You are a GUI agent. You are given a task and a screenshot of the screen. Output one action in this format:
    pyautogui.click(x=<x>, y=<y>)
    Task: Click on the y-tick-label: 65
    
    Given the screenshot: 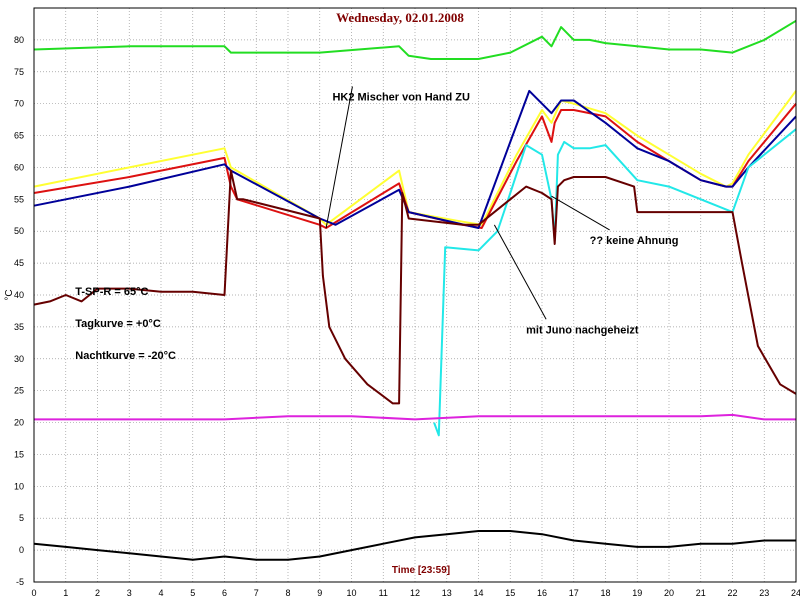 What is the action you would take?
    pyautogui.click(x=19, y=136)
    